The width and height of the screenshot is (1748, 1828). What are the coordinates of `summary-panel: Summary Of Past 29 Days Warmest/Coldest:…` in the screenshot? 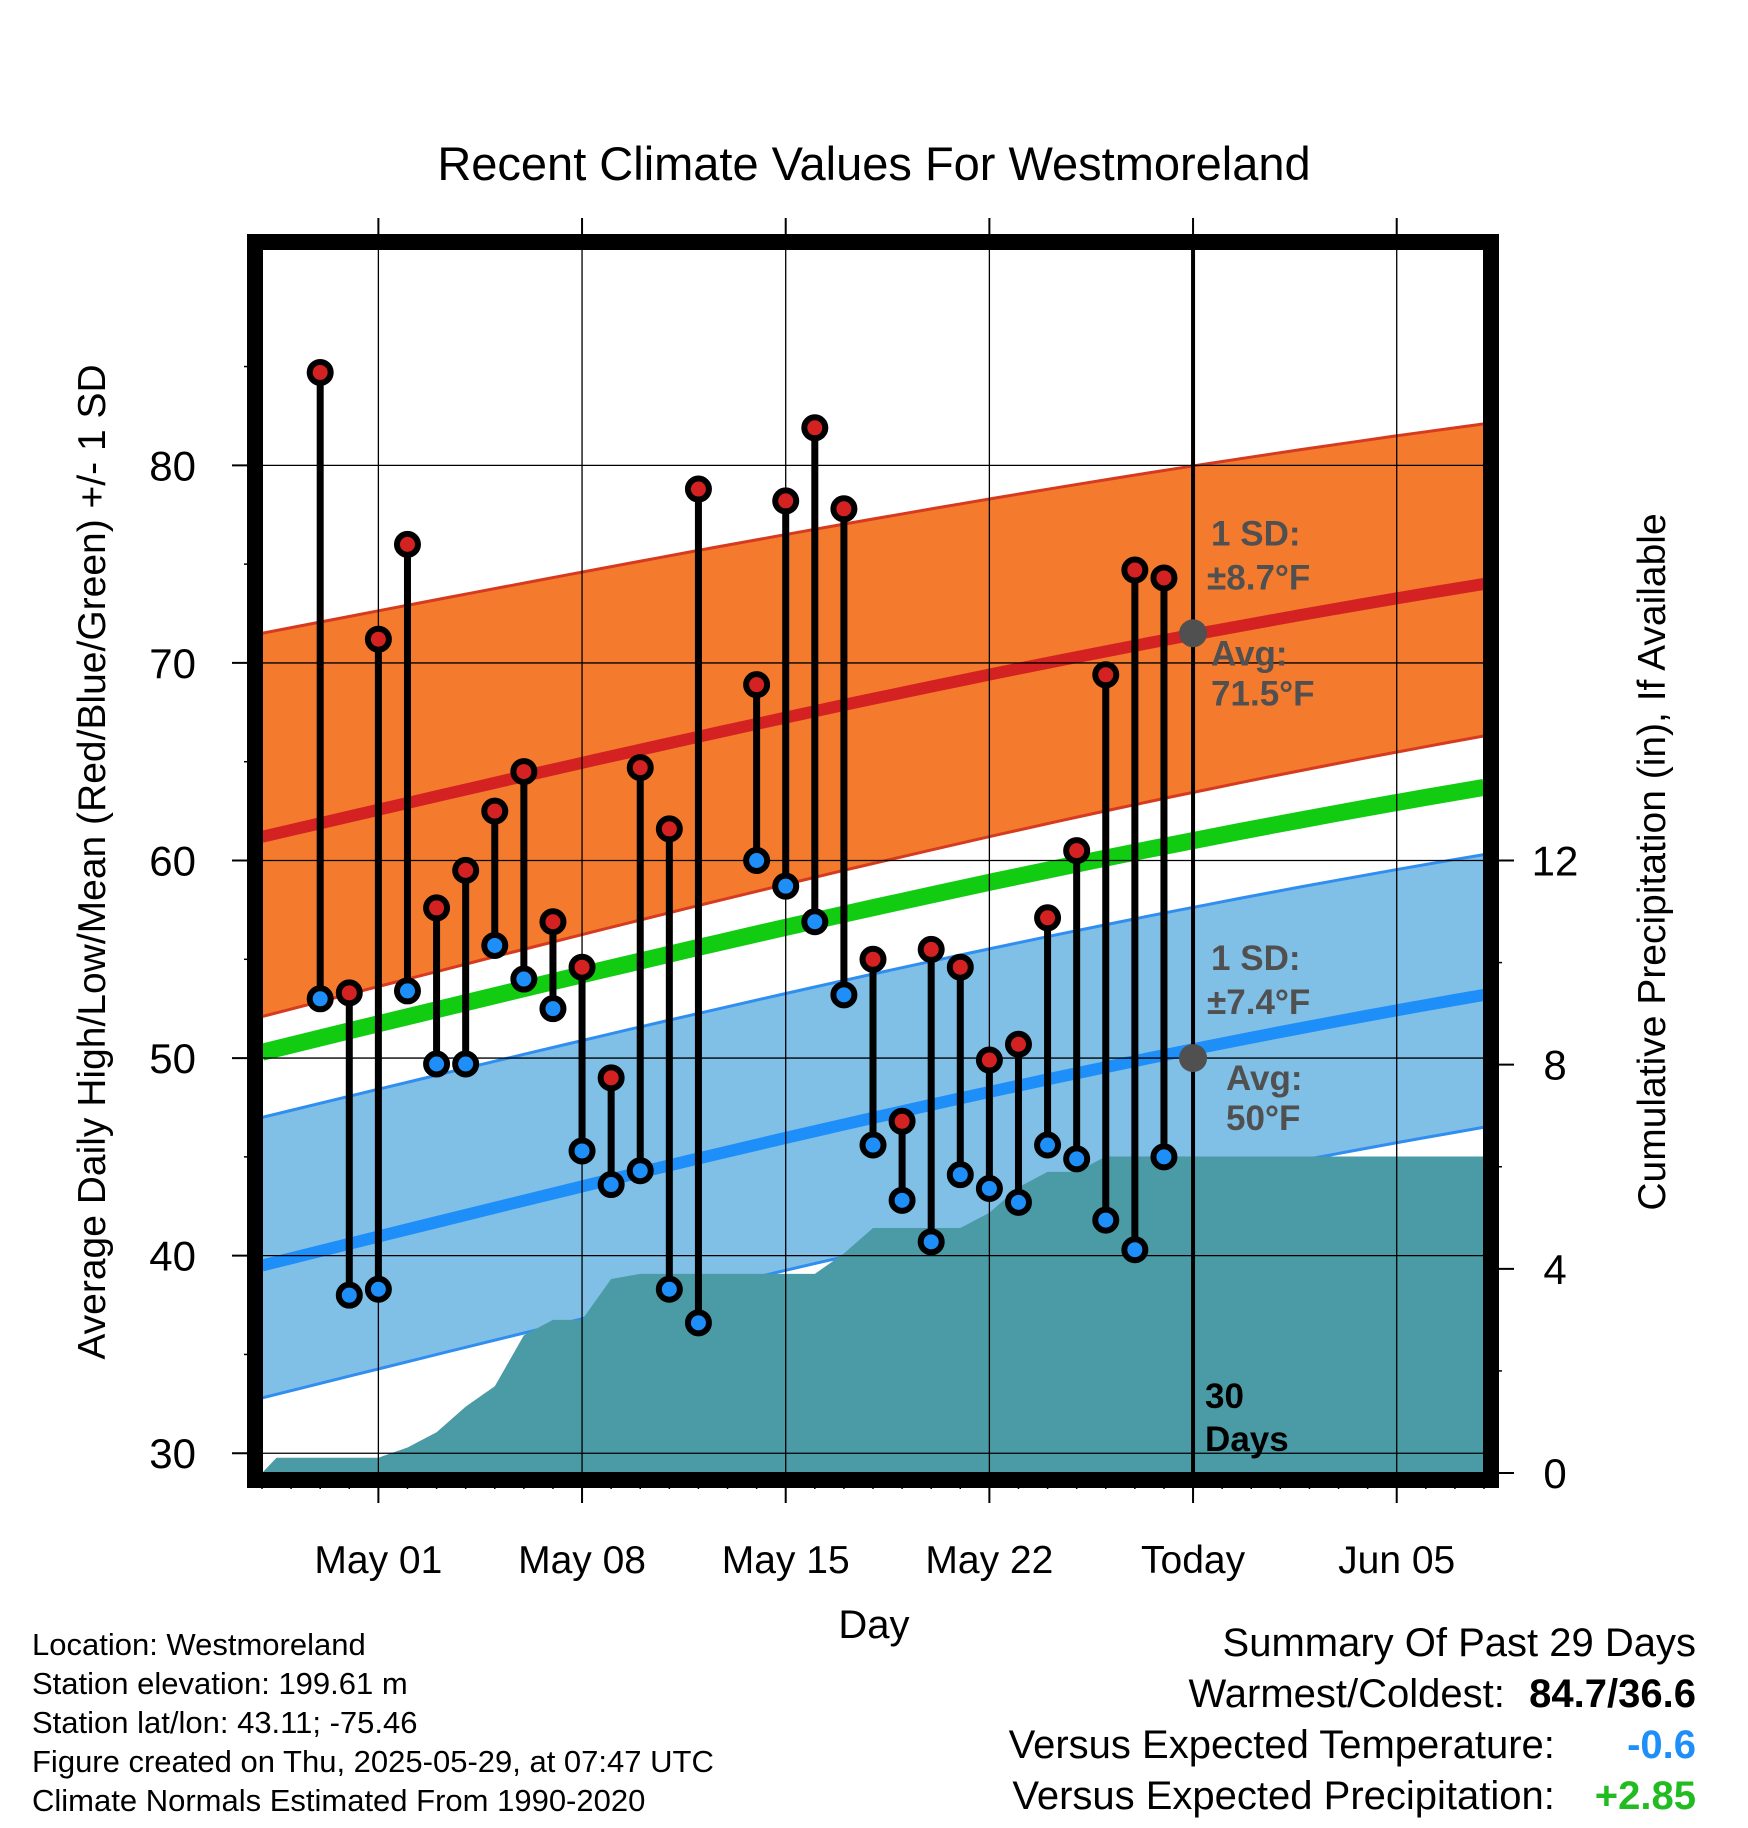 It's located at (1352, 1720).